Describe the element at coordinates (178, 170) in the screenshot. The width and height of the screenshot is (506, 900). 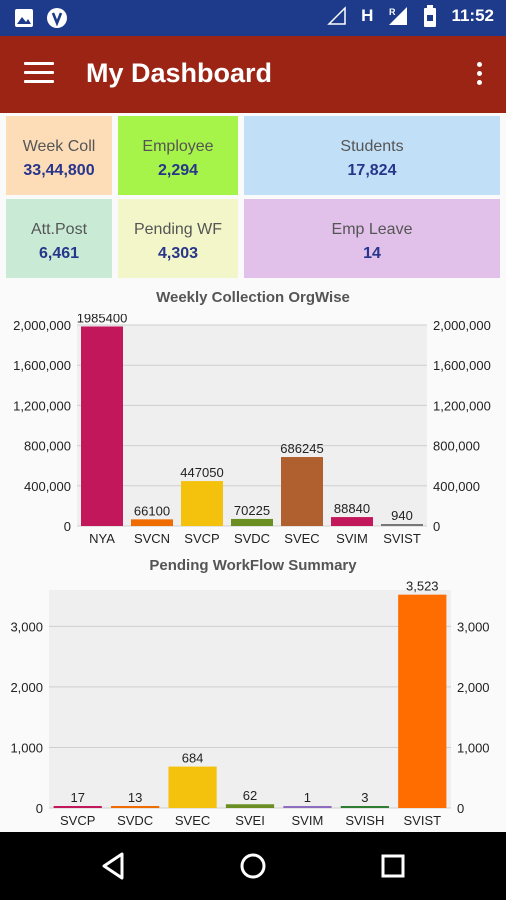
I see `tile-value: 2,294` at that location.